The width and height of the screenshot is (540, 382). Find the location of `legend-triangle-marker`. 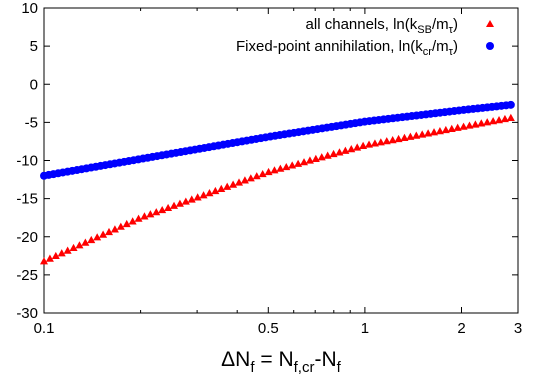

legend-triangle-marker is located at coordinates (490, 23).